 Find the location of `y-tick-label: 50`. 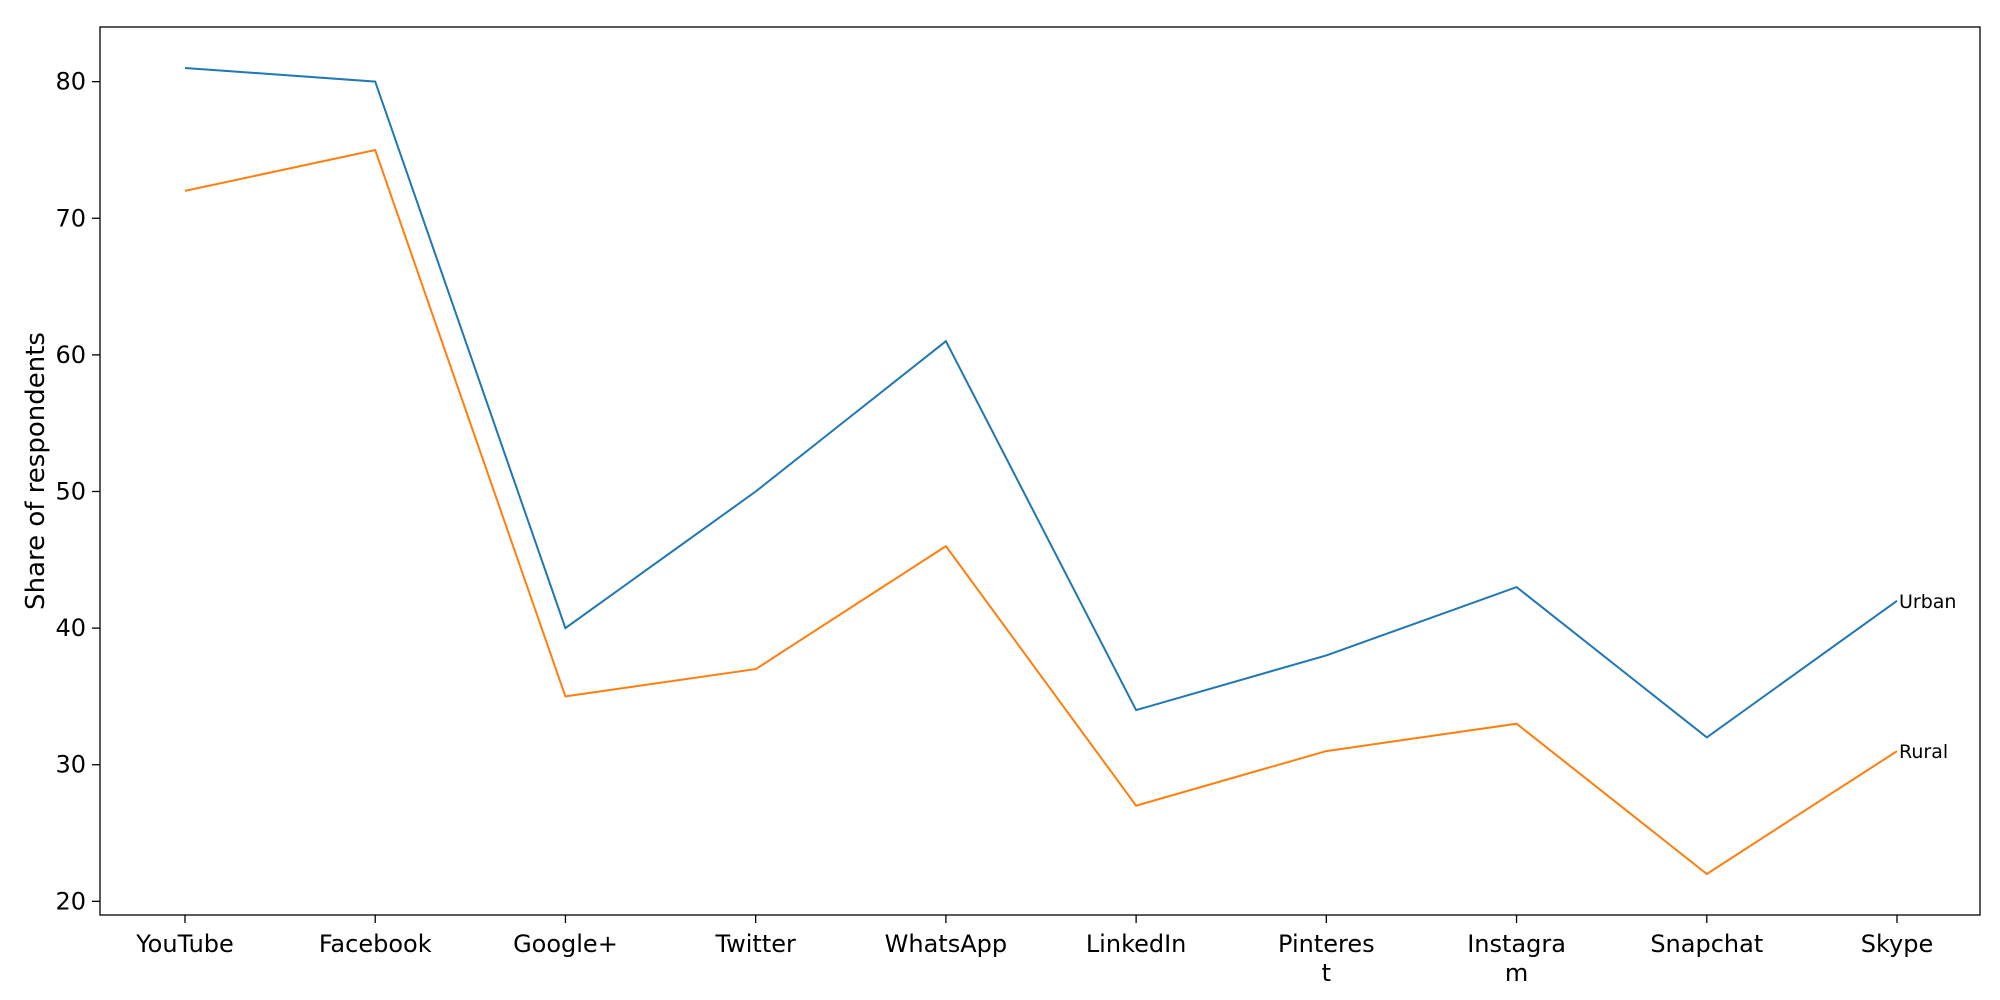

y-tick-label: 50 is located at coordinates (70, 491).